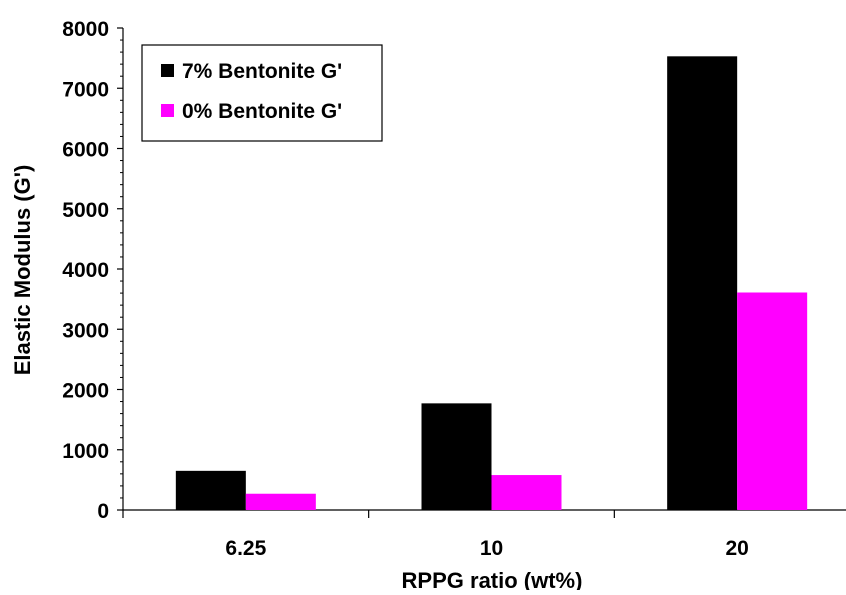  Describe the element at coordinates (85, 330) in the screenshot. I see `y-tick-label: 3000` at that location.